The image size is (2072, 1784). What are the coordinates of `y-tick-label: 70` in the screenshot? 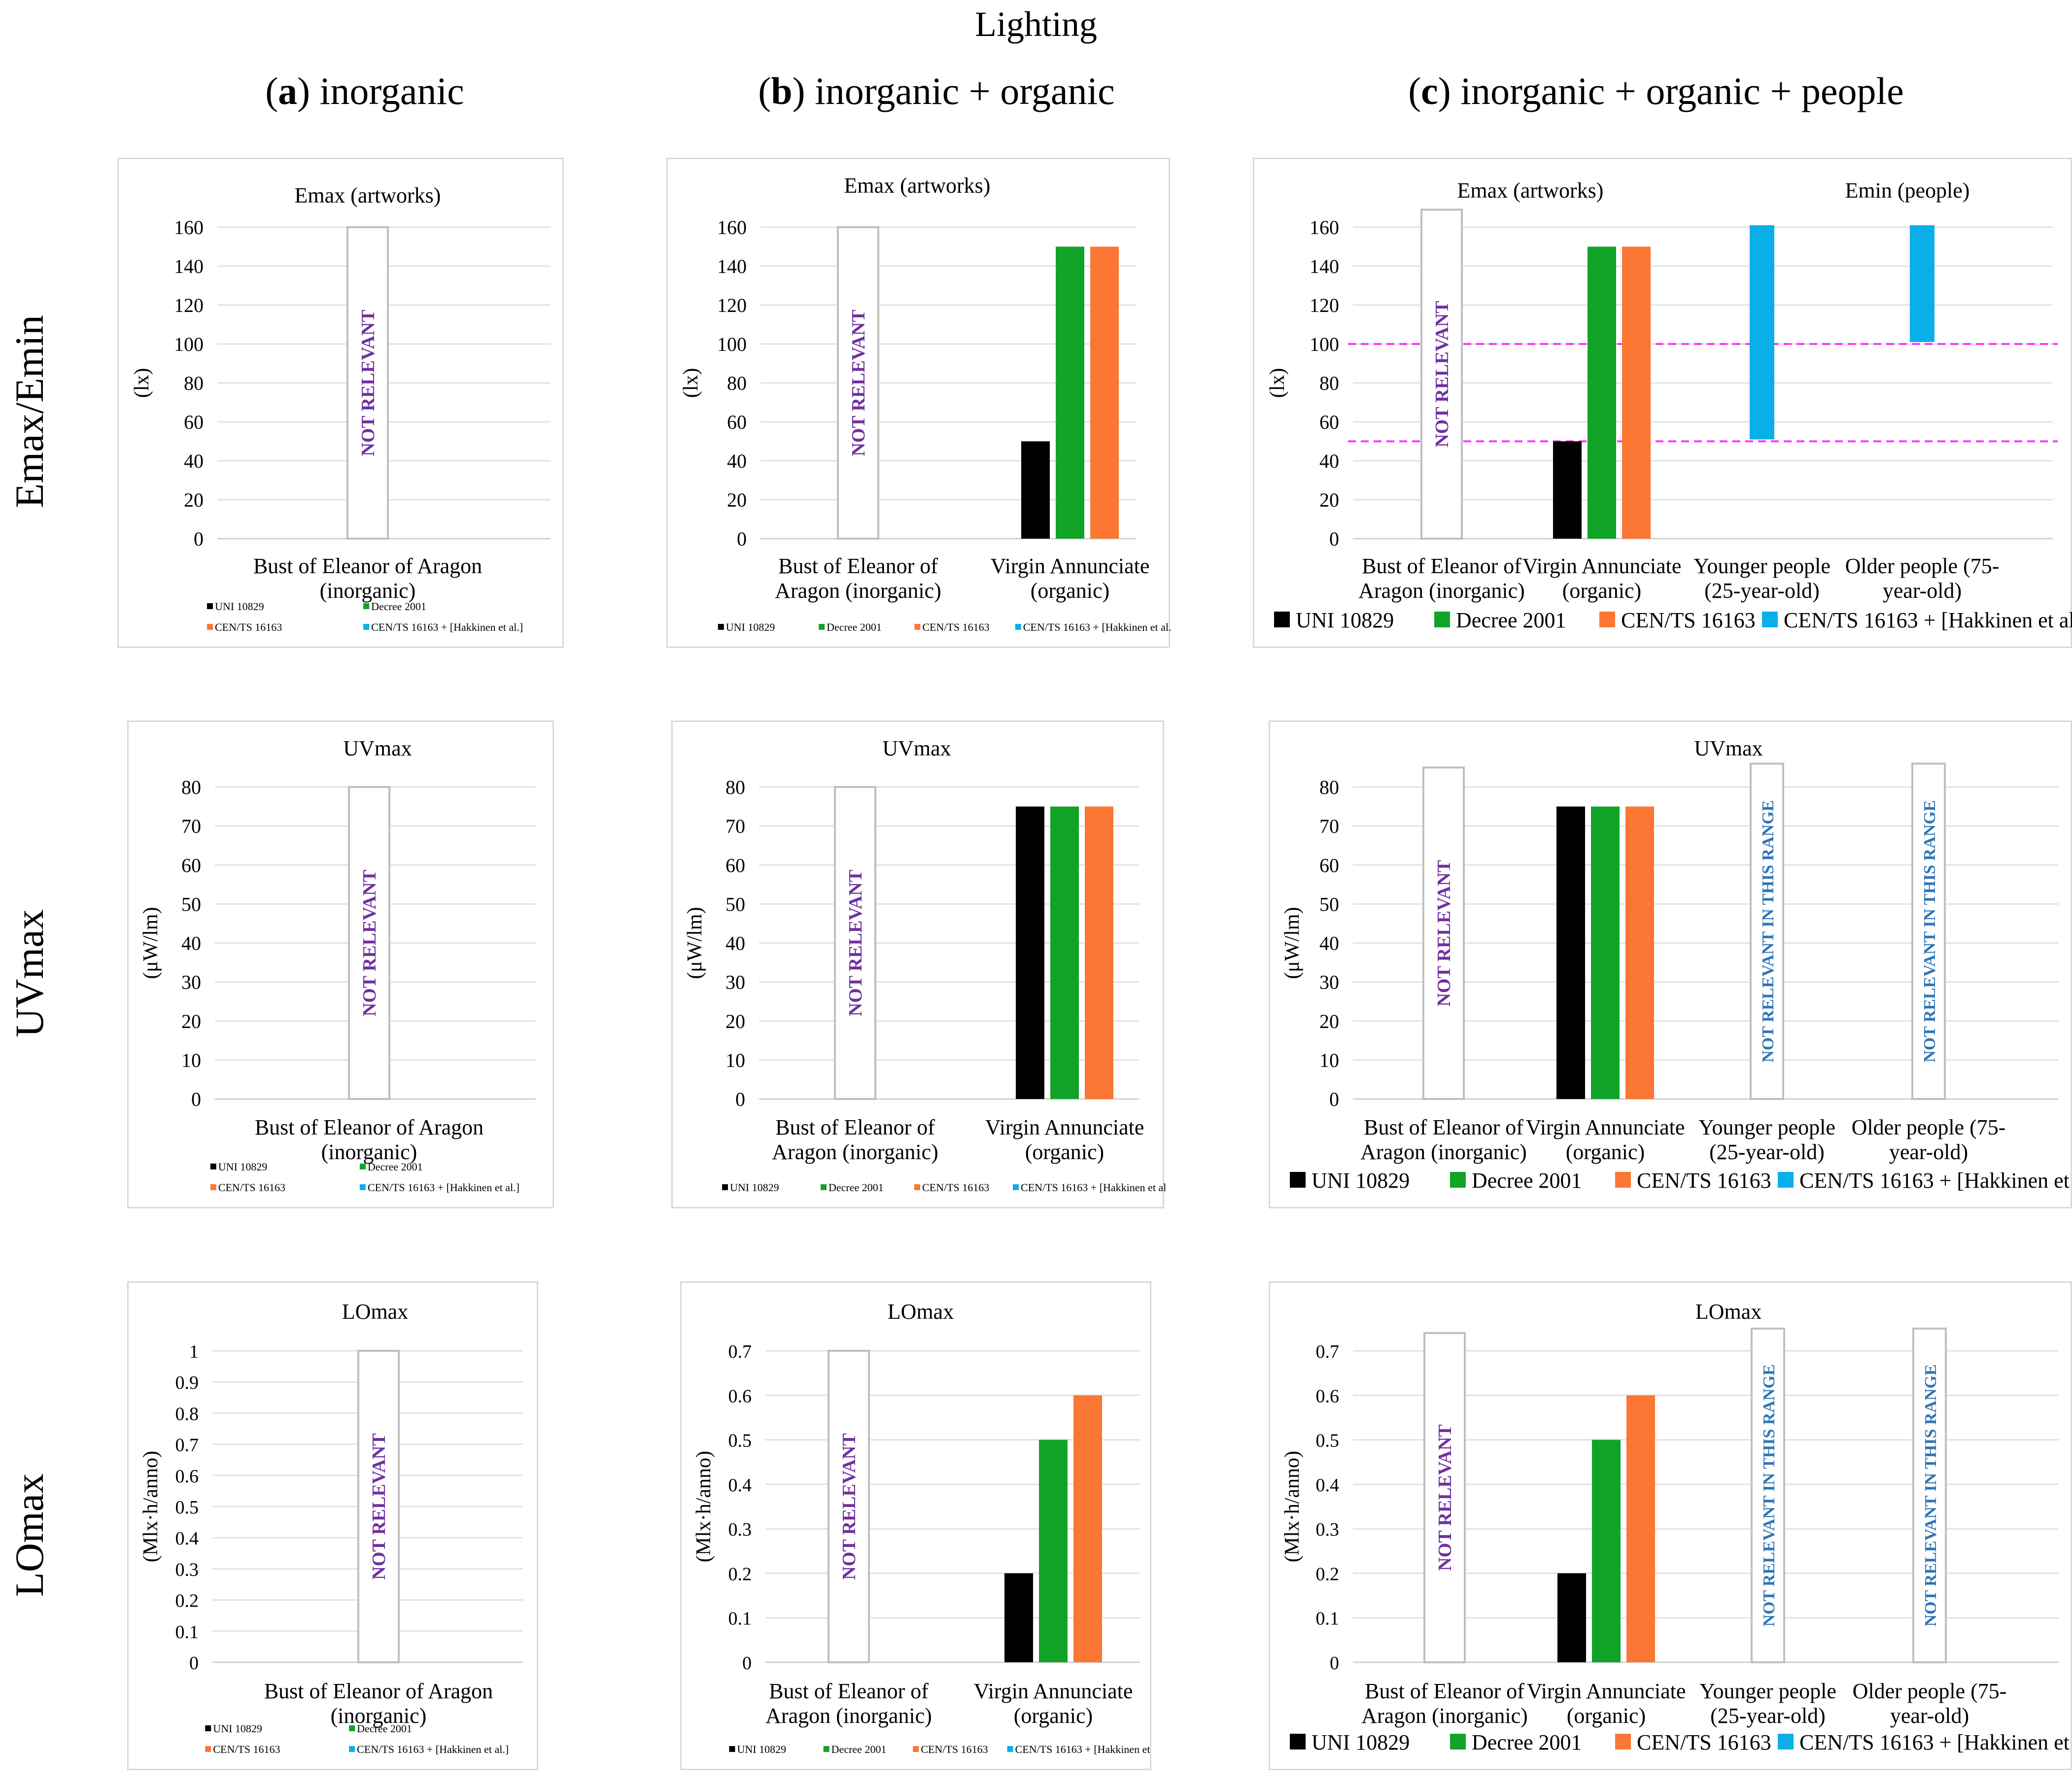 It's located at (191, 826).